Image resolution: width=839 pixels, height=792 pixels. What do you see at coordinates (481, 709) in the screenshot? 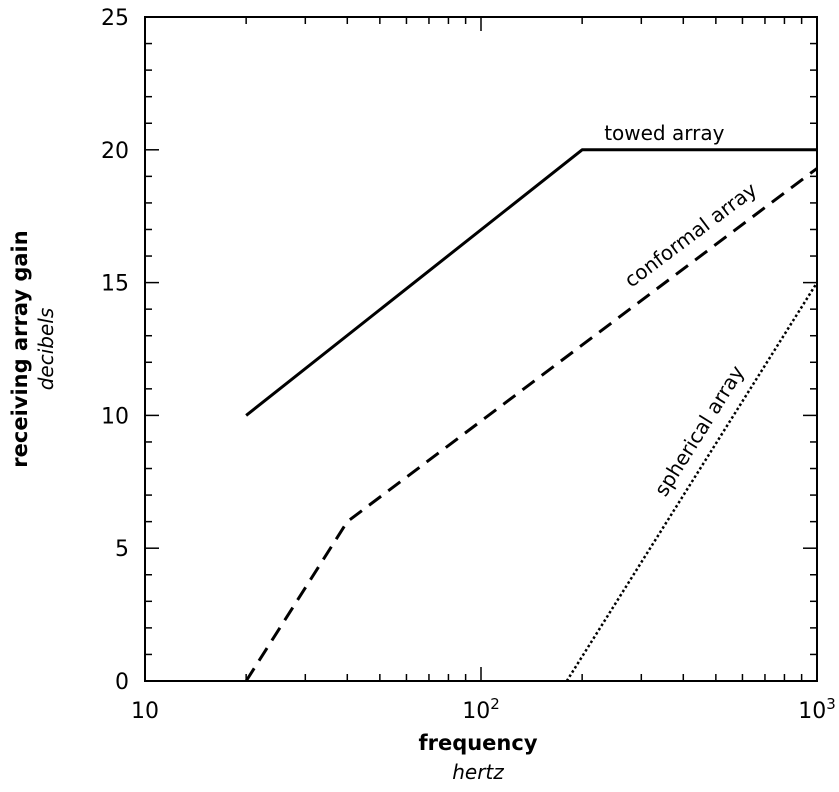
I see `x-tick-label: 10²` at bounding box center [481, 709].